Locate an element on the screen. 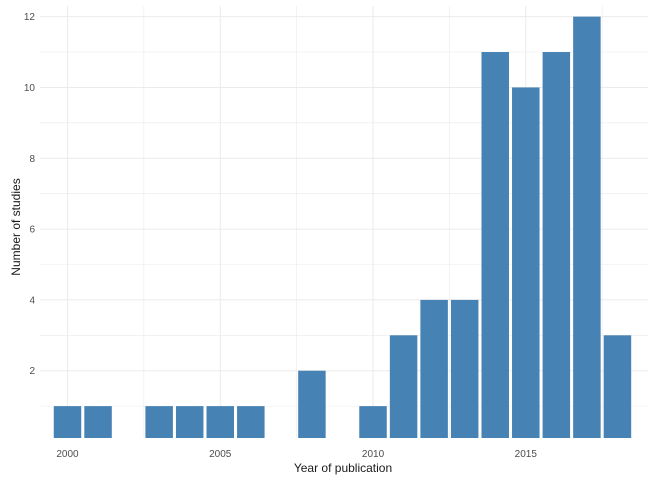  y-tick-labels: 2 4 6 8 10 12 is located at coordinates (30, 194).